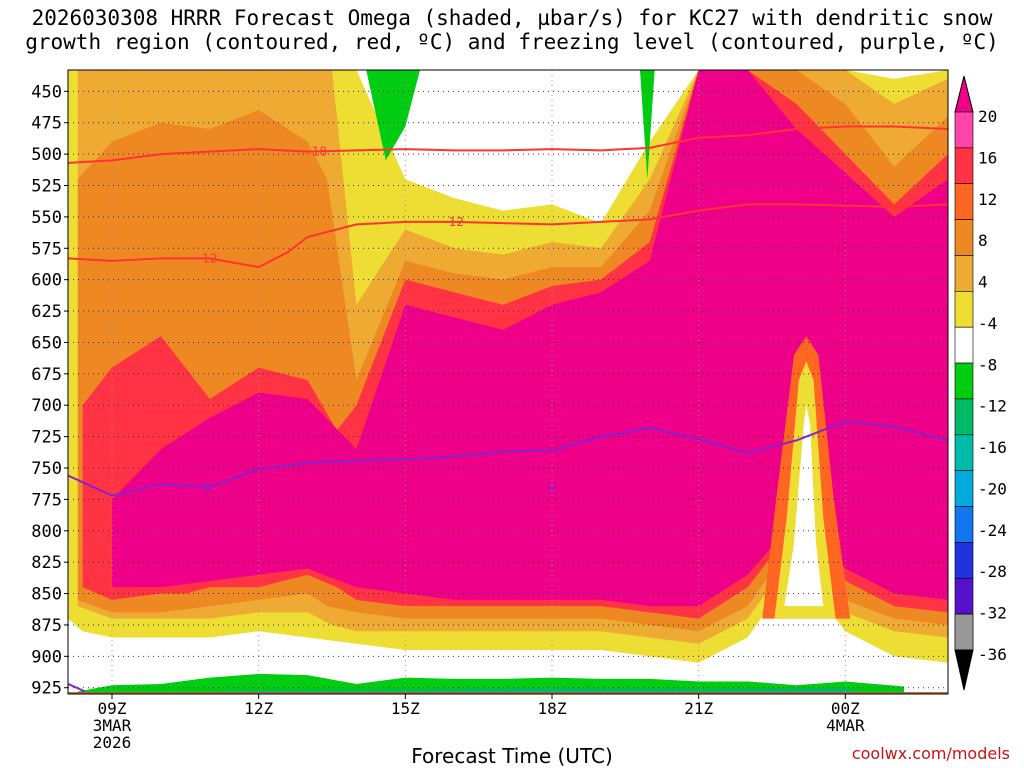  What do you see at coordinates (930, 753) in the screenshot?
I see `source-credit: coolwx.com/models` at bounding box center [930, 753].